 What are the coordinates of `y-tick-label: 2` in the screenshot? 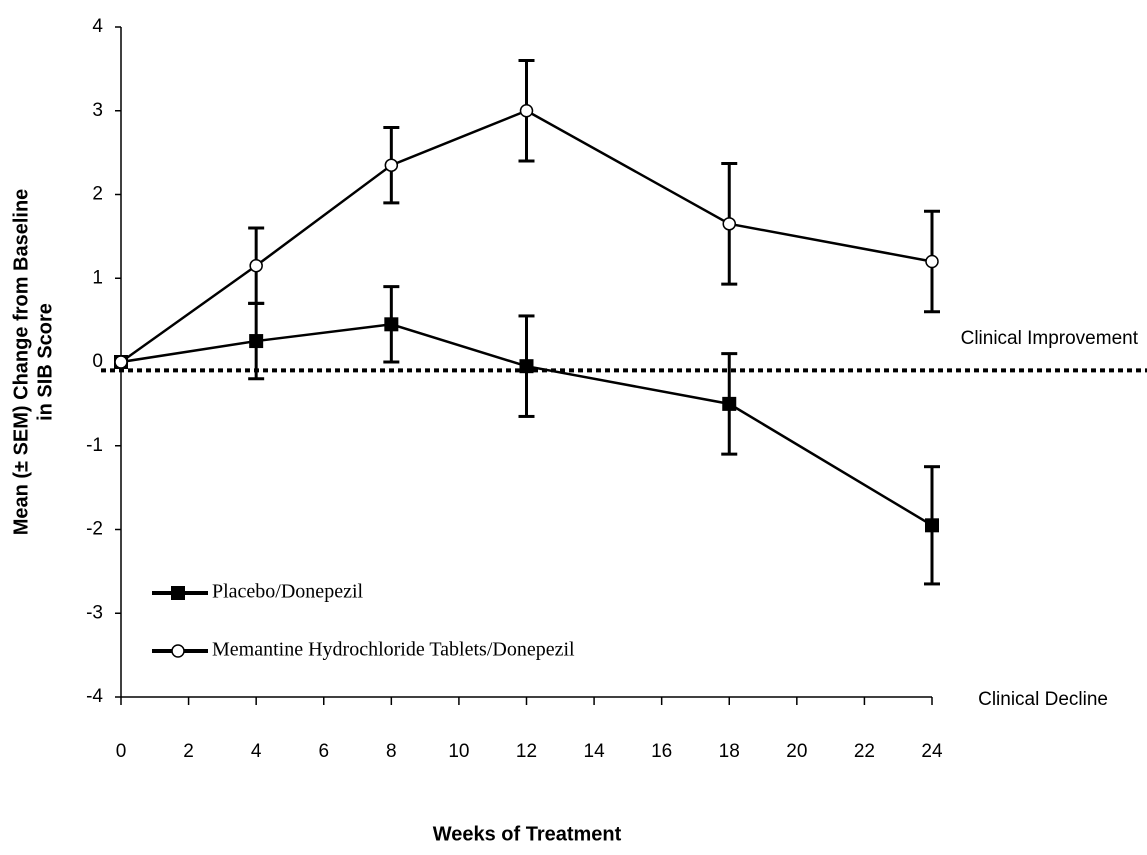 It's located at (97, 194).